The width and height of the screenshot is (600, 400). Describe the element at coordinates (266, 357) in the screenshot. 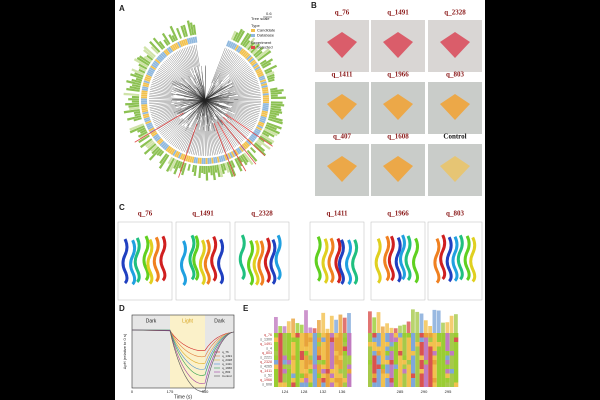

I see `sequence-name: s_2221` at that location.